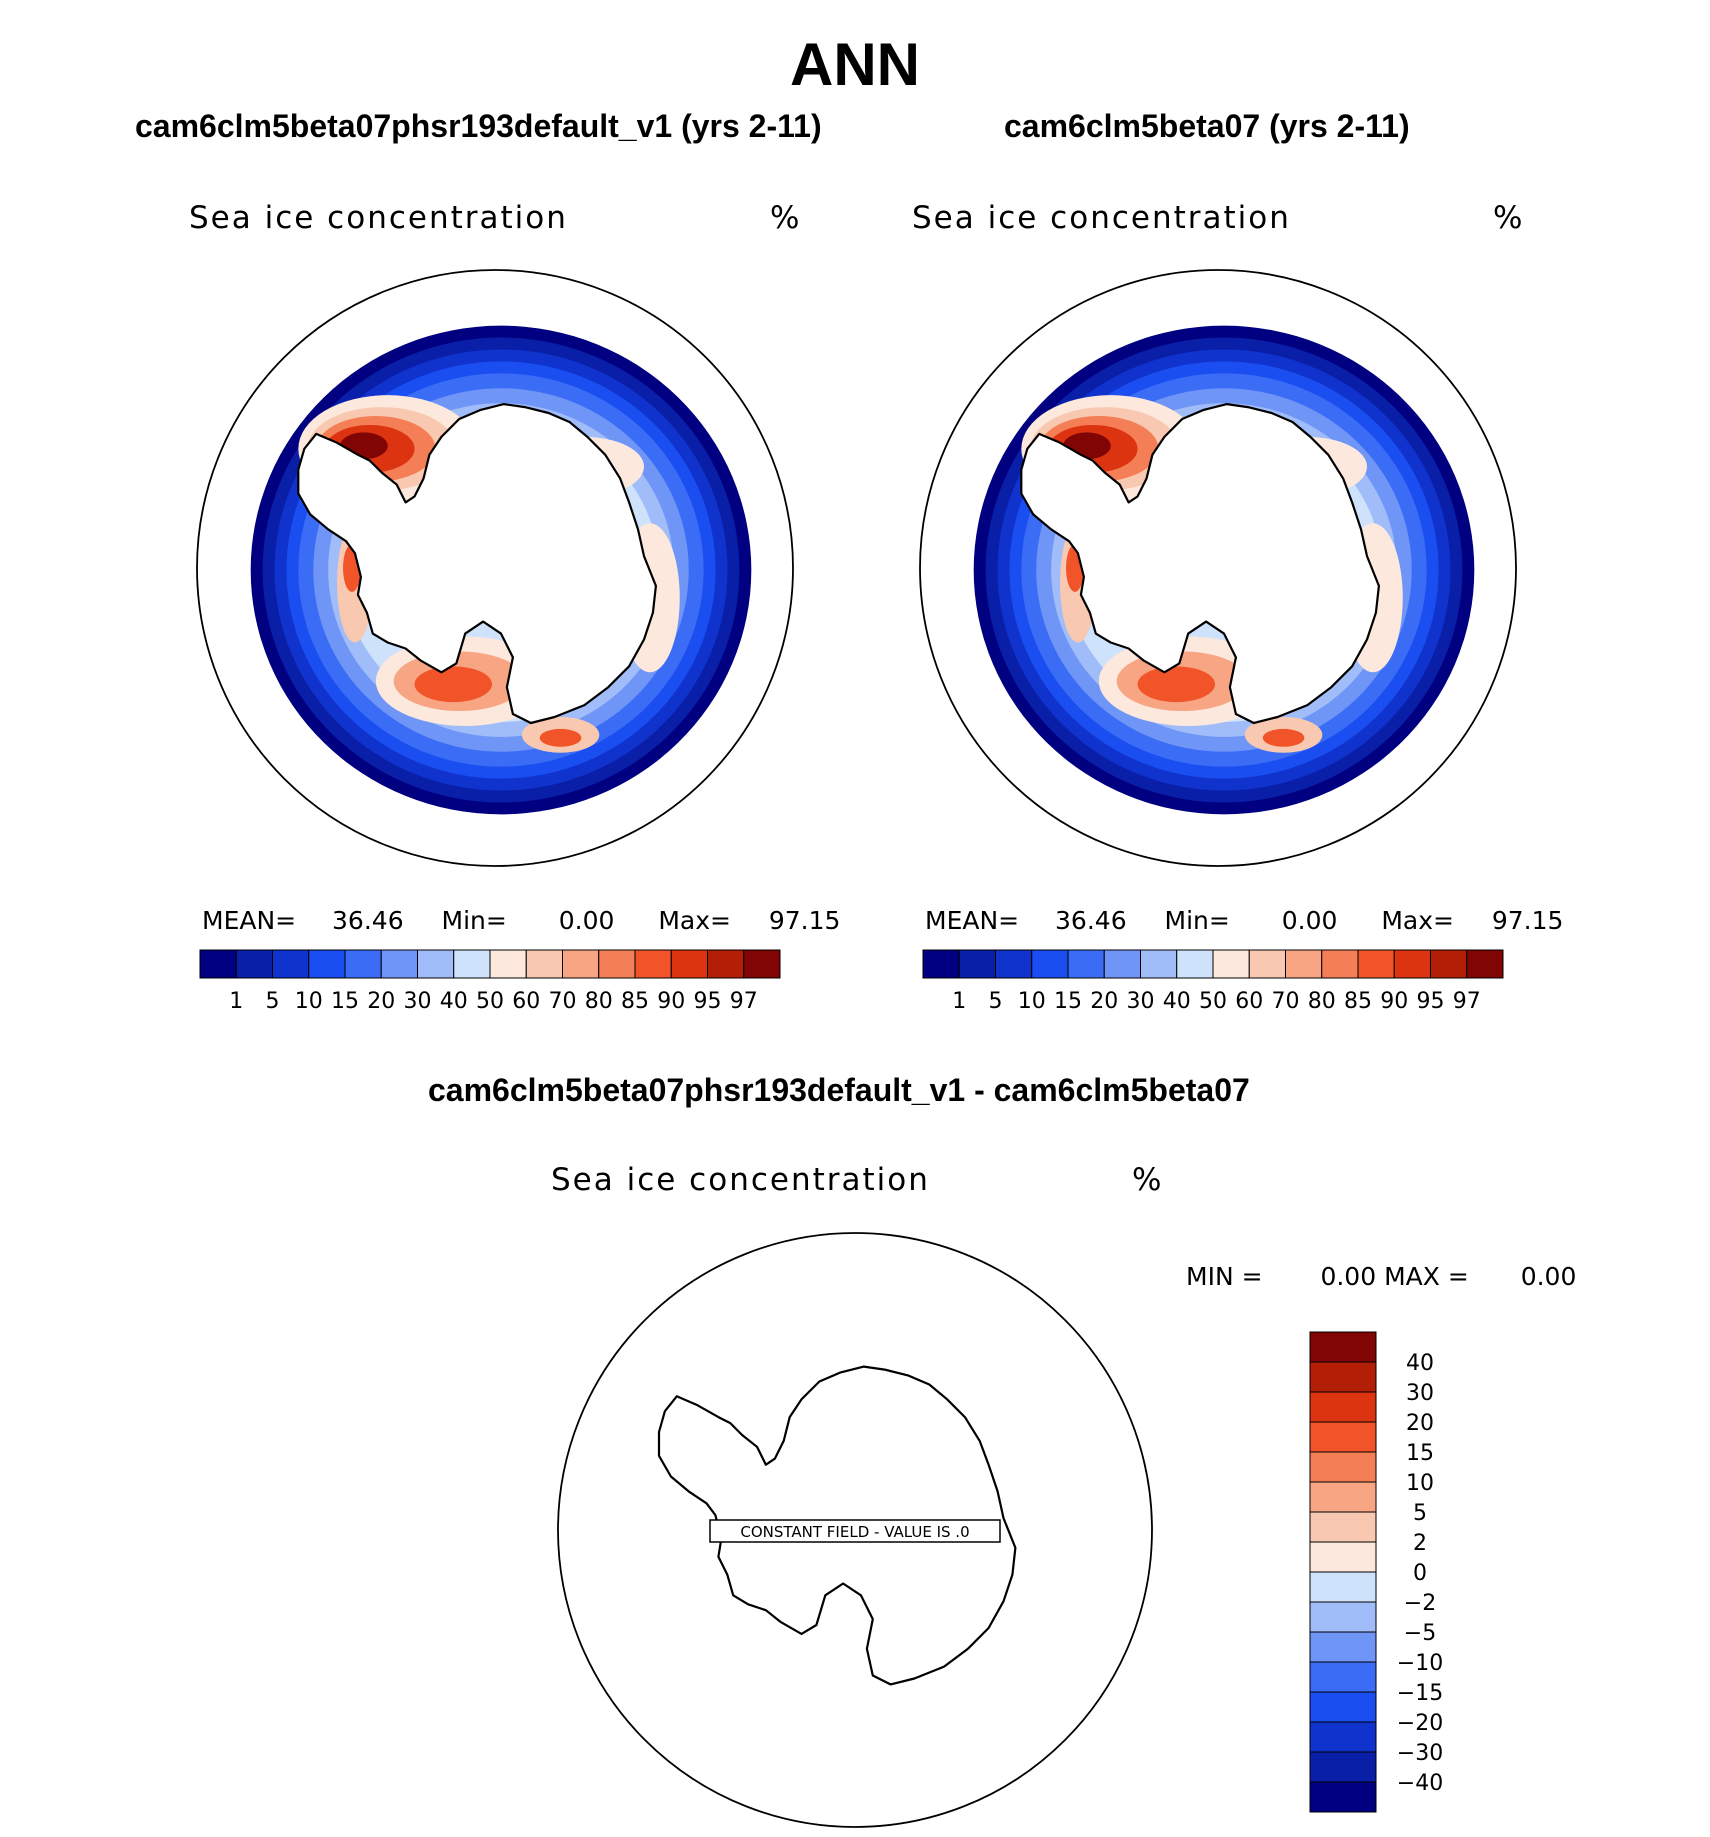 The height and width of the screenshot is (1837, 1710). I want to click on diff-colorbar-label-1: 30, so click(1420, 1393).